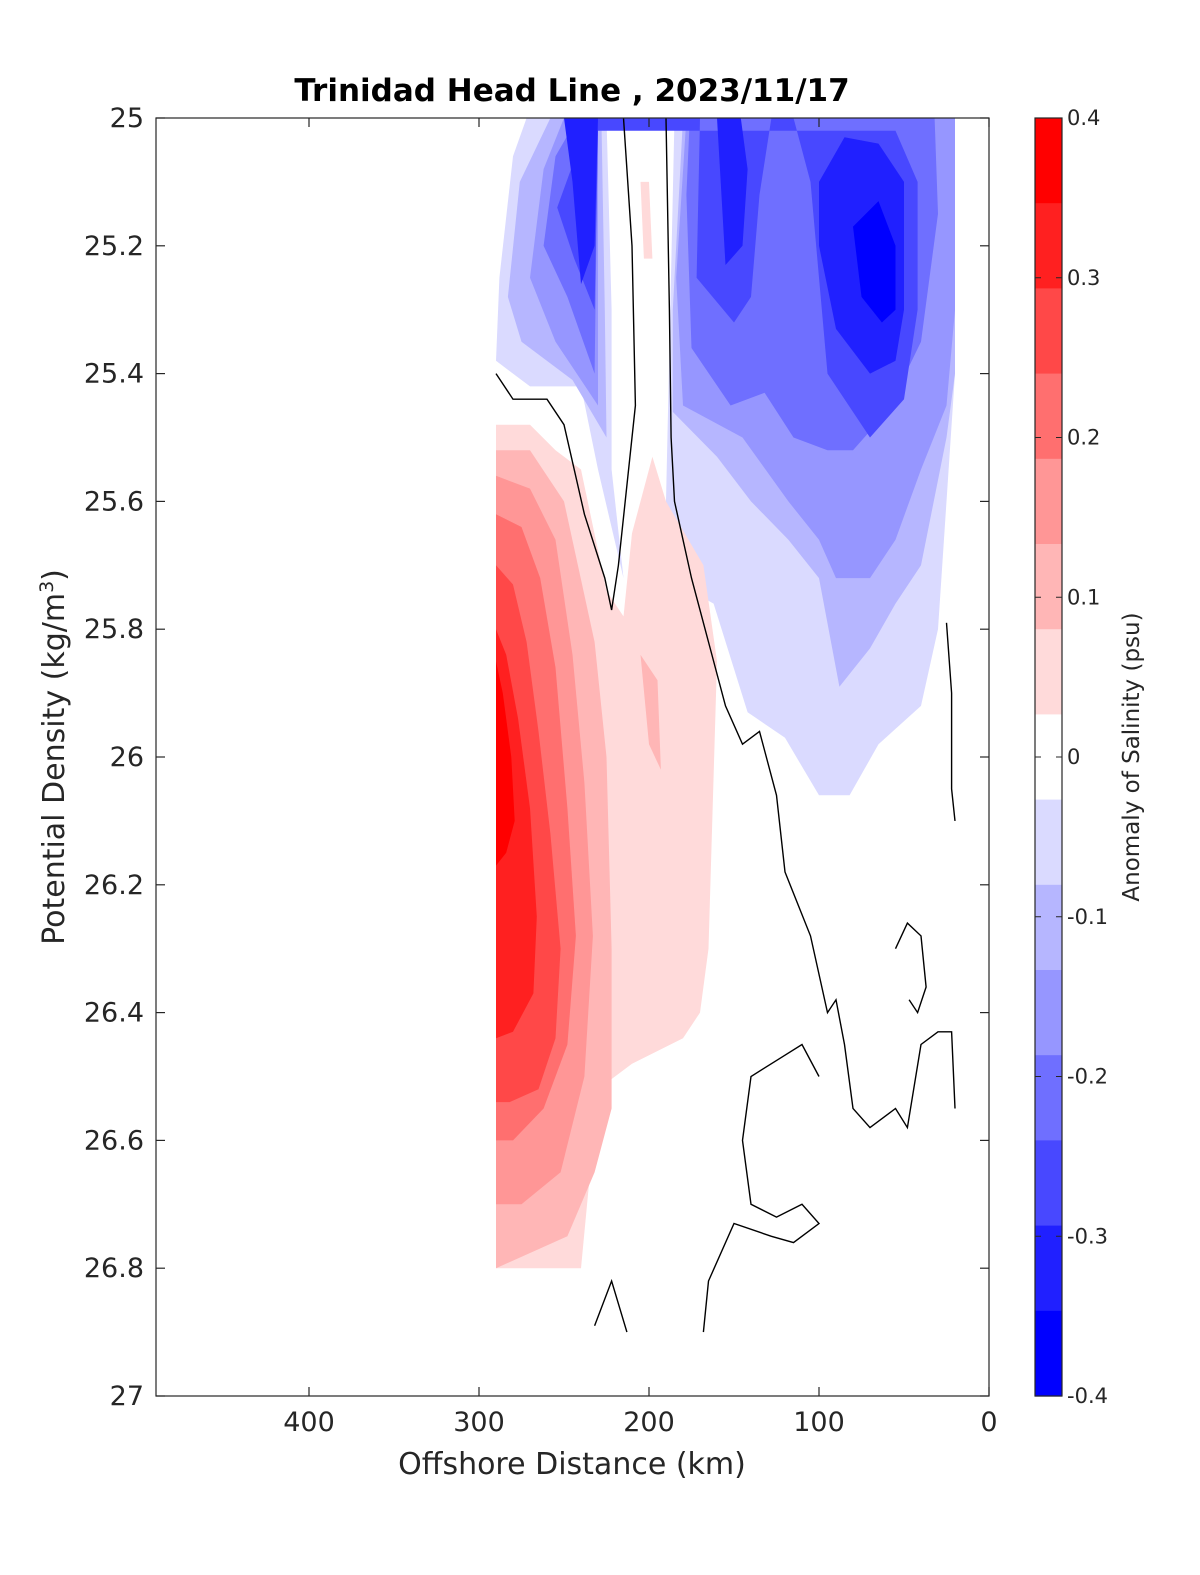 The height and width of the screenshot is (1575, 1200). Describe the element at coordinates (1048, 757) in the screenshot. I see `colorbar-bands` at that location.